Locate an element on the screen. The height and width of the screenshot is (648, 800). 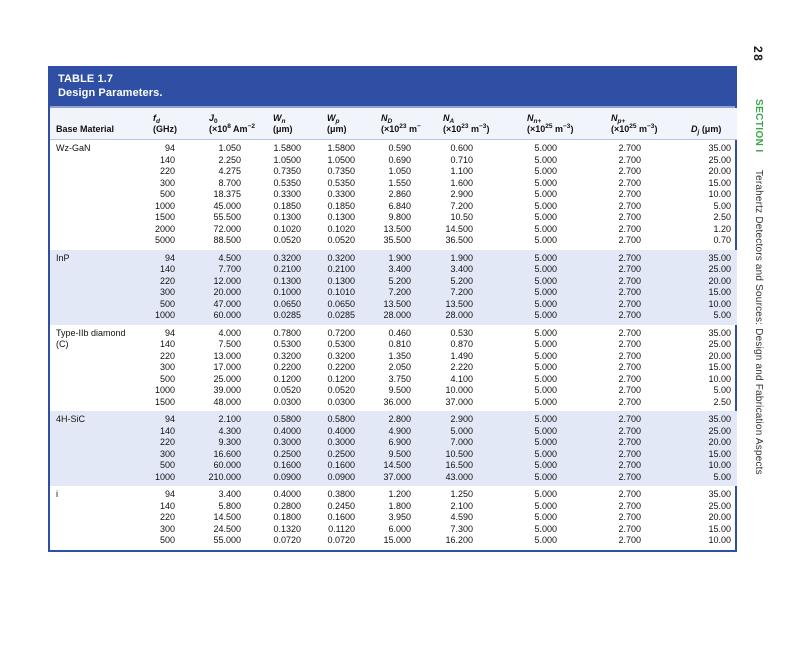
value-cell-j0: 17.000 is located at coordinates (227, 367).